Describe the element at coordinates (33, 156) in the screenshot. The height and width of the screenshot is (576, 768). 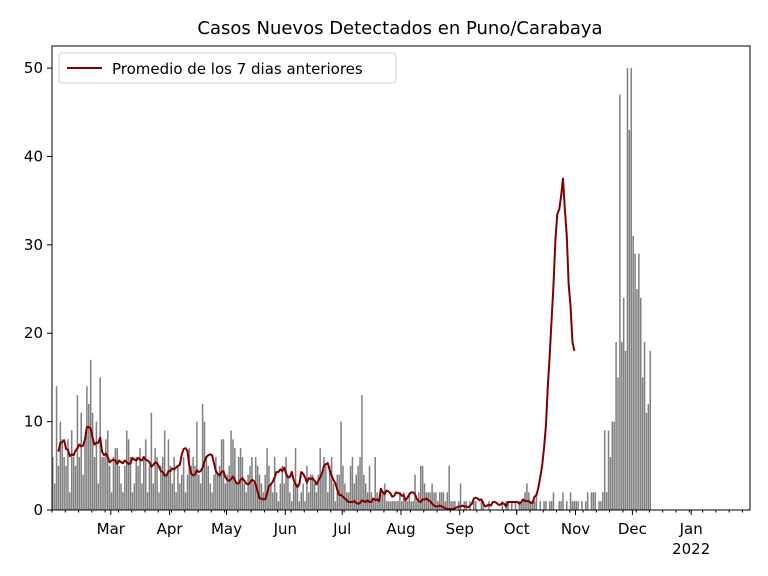
I see `y-tick-label: 40` at that location.